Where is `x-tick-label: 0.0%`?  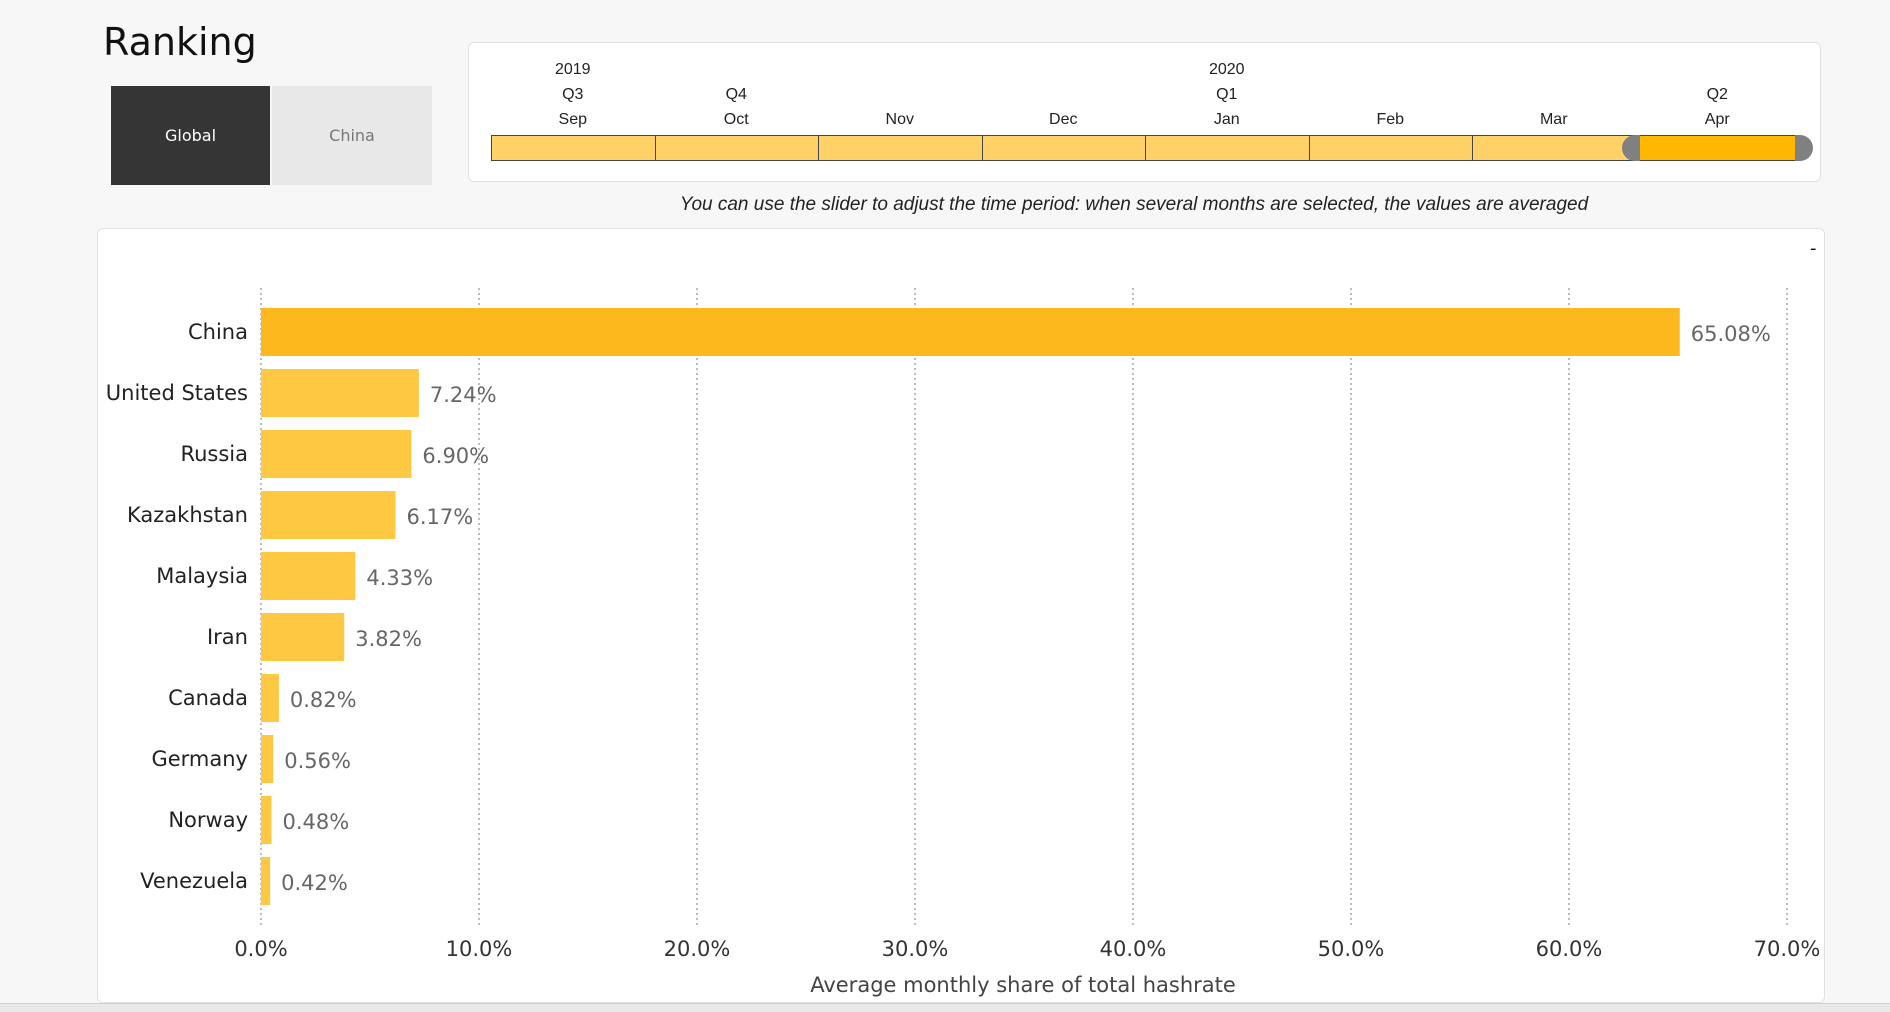
x-tick-label: 0.0% is located at coordinates (260, 949).